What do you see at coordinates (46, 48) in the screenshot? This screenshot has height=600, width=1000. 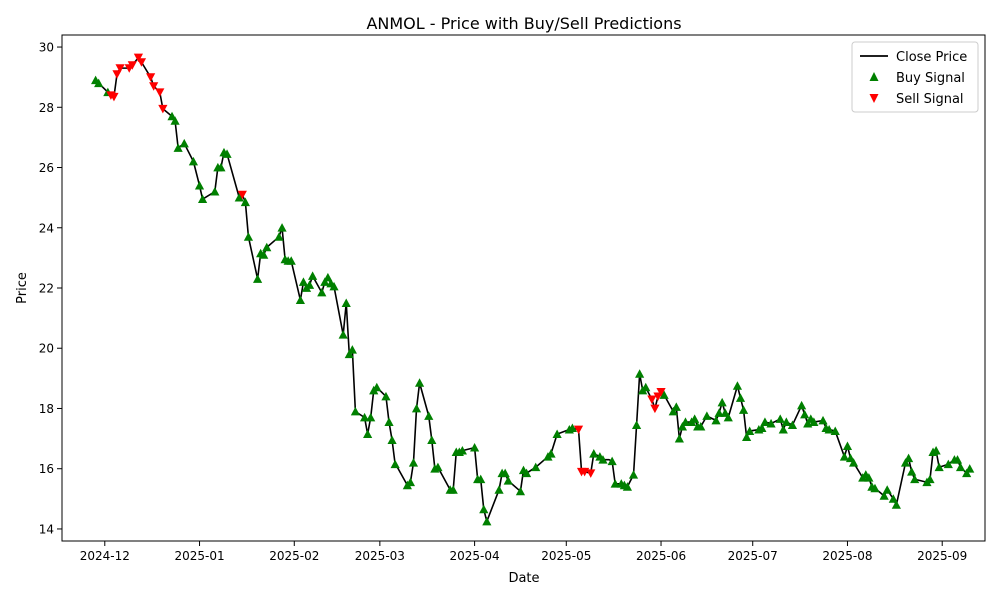 I see `y-tick-label: 30` at bounding box center [46, 48].